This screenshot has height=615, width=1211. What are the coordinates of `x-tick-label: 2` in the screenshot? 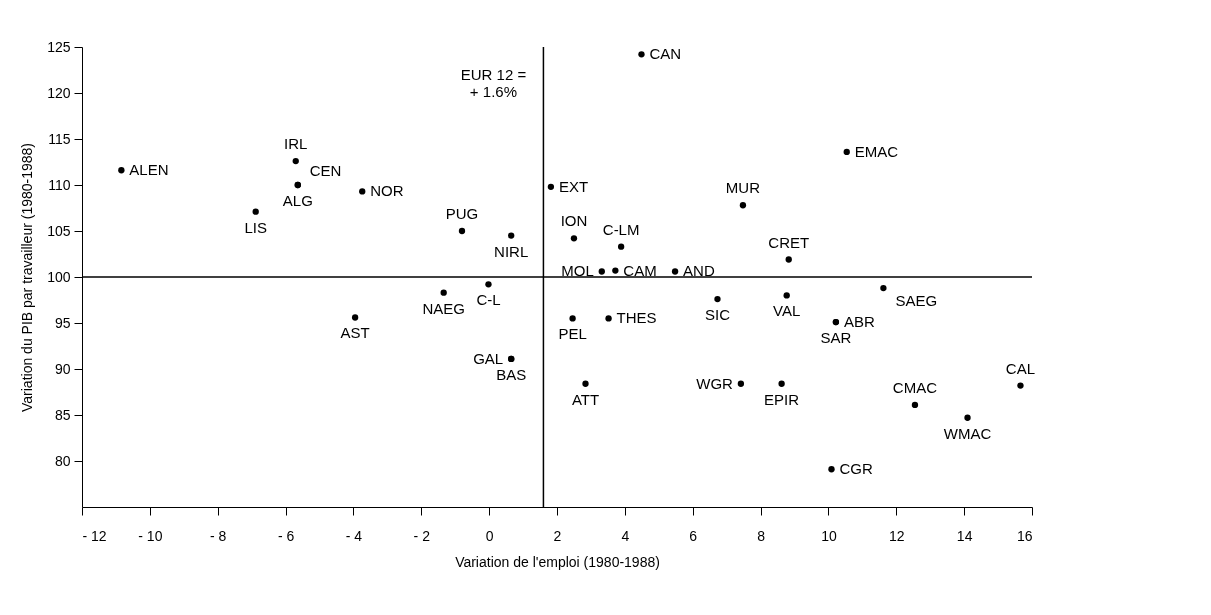 It's located at (557, 535).